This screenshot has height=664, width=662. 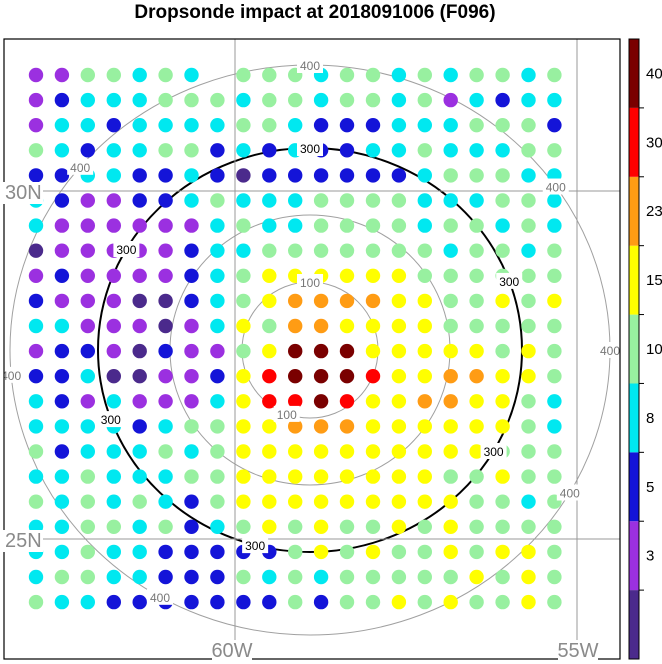 What do you see at coordinates (556, 188) in the screenshot?
I see `ring-label-400: 400` at bounding box center [556, 188].